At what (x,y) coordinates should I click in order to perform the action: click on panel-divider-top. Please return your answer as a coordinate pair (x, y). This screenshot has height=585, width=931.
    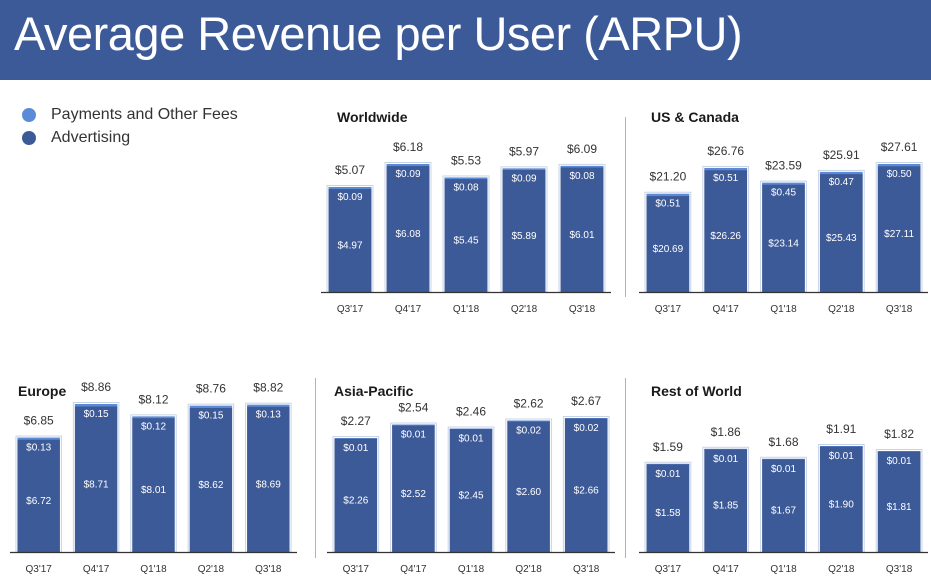
    Looking at the image, I should click on (625, 207).